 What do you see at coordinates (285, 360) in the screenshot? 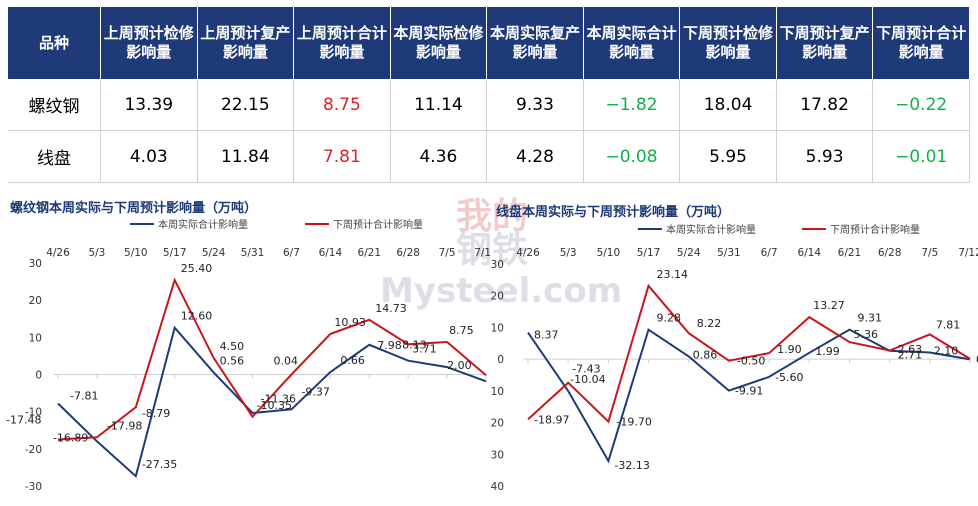
I see `data-label: 0.04` at bounding box center [285, 360].